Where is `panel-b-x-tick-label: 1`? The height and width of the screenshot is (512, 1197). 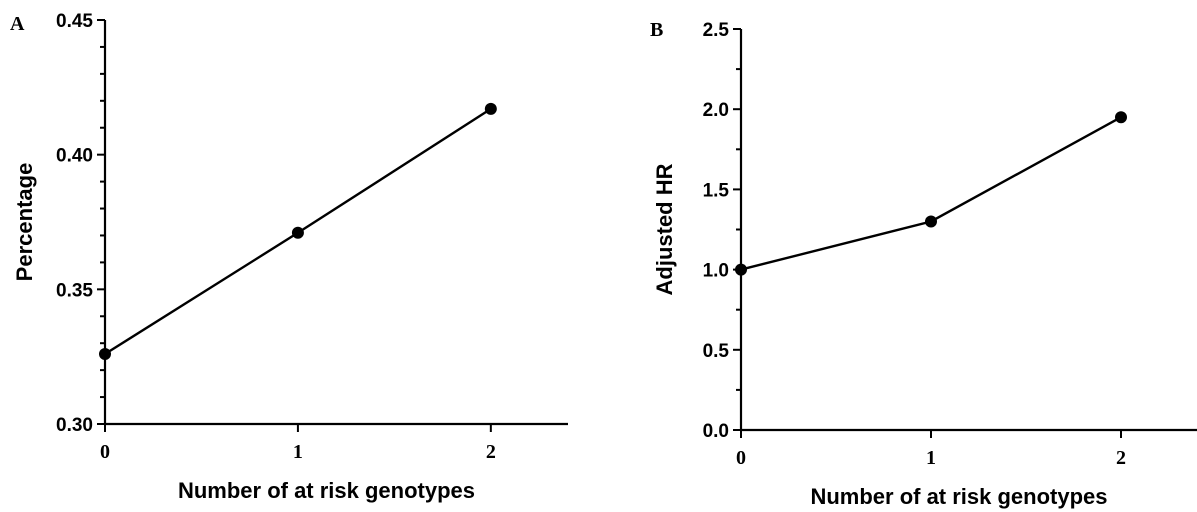 panel-b-x-tick-label: 1 is located at coordinates (931, 458).